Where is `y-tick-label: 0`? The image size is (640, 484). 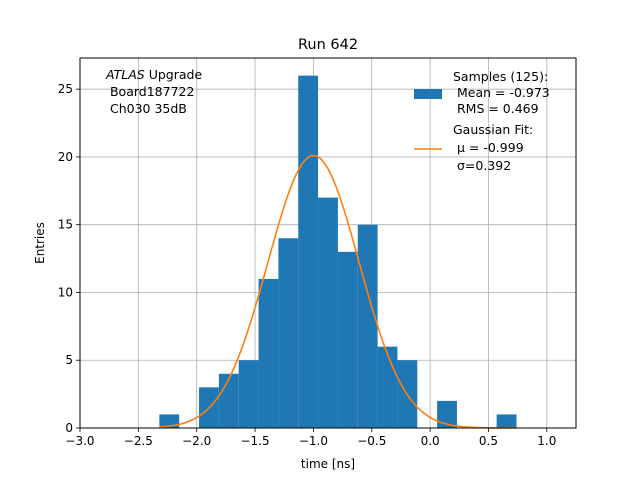
y-tick-label: 0 is located at coordinates (69, 428).